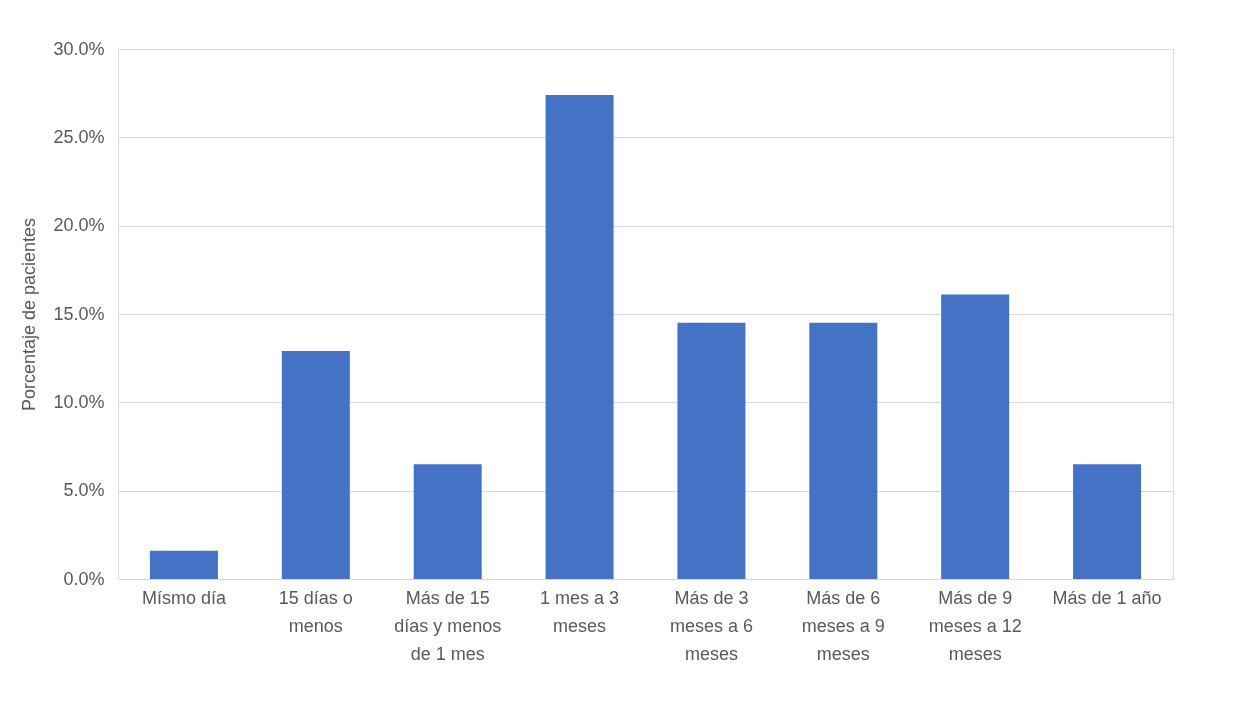 The width and height of the screenshot is (1248, 714). What do you see at coordinates (975, 625) in the screenshot?
I see `x-tick-label: Más de 9 meses a 12 meses` at bounding box center [975, 625].